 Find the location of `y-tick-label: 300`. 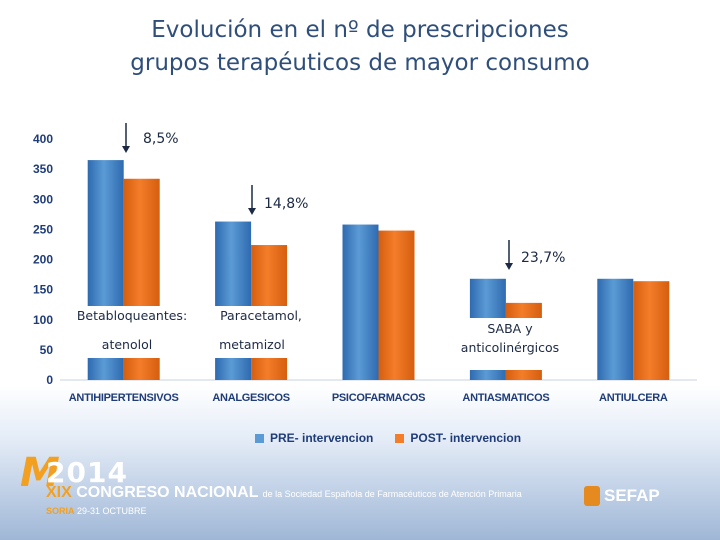

y-tick-label: 300 is located at coordinates (43, 199).